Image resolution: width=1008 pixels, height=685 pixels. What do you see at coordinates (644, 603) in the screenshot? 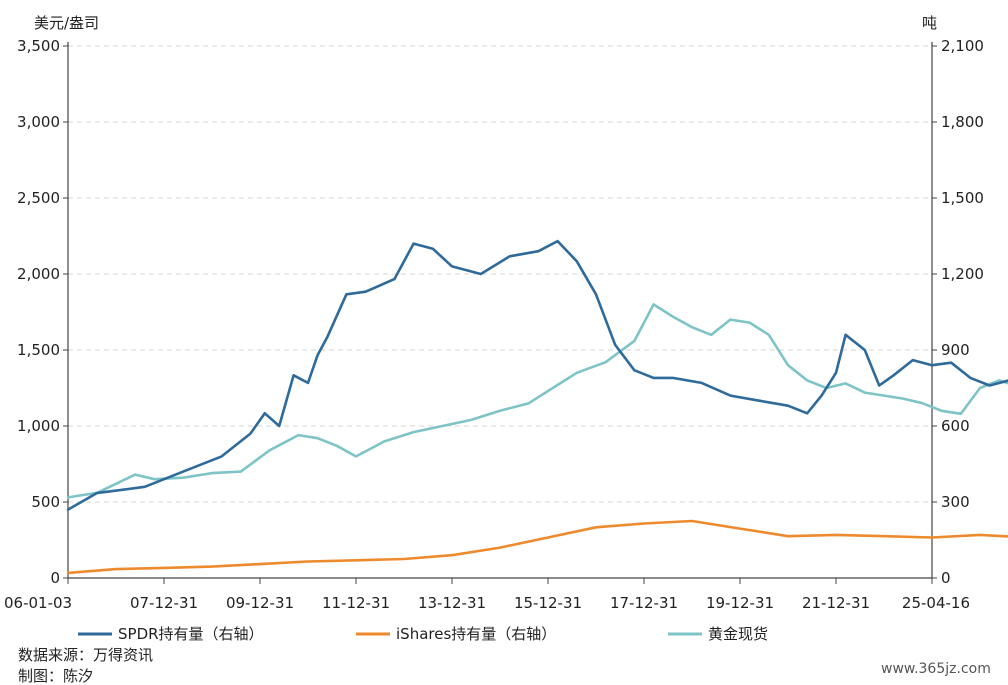
I see `x-tick-label: 17-12-31` at bounding box center [644, 603].